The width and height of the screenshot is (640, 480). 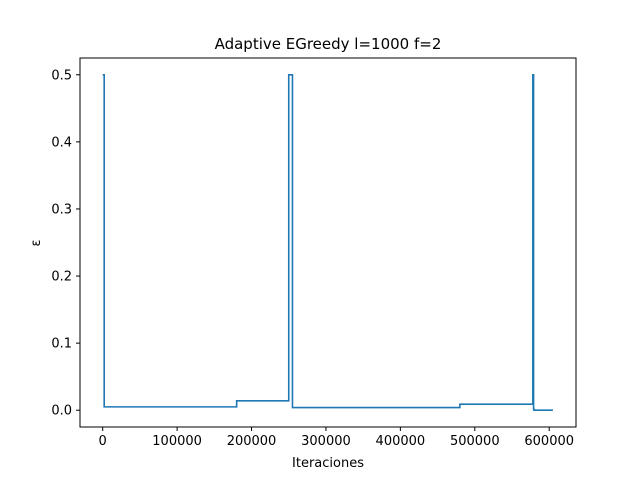 What do you see at coordinates (61, 344) in the screenshot?
I see `y-tick-label: 0.1` at bounding box center [61, 344].